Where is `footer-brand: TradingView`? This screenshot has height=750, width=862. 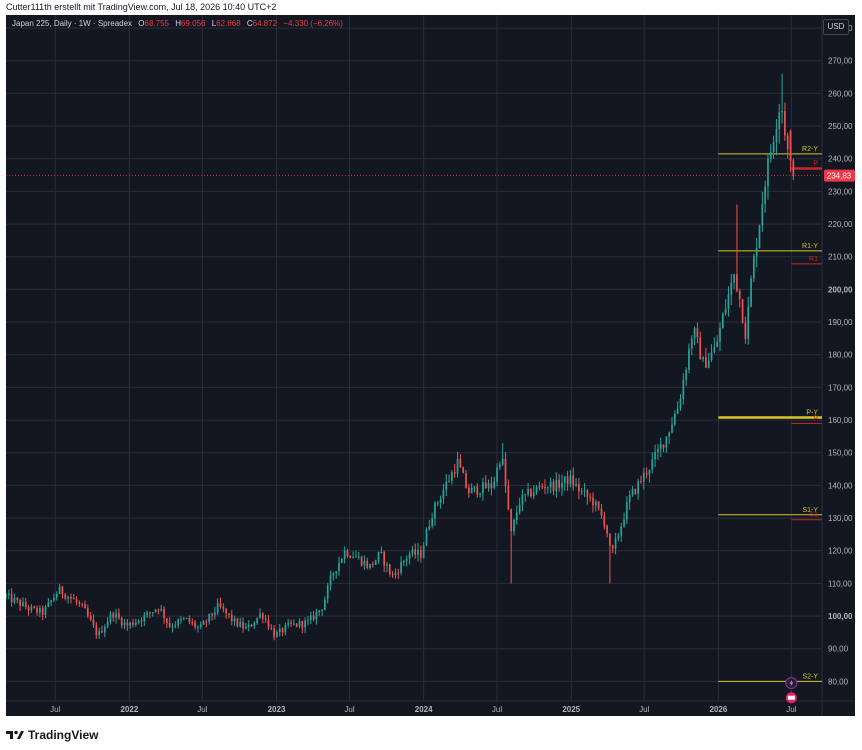
footer-brand: TradingView is located at coordinates (52, 735).